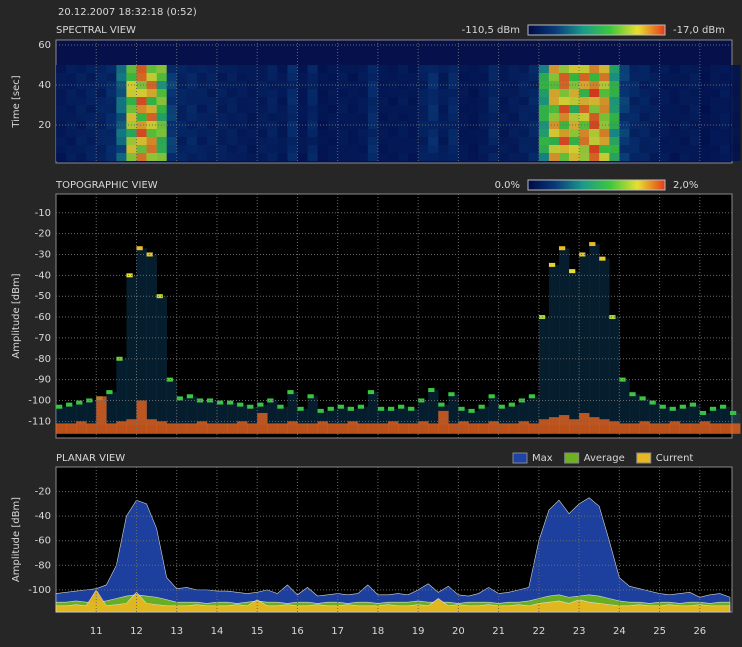 This screenshot has width=742, height=647. I want to click on y-tick-label: -10, so click(43, 213).